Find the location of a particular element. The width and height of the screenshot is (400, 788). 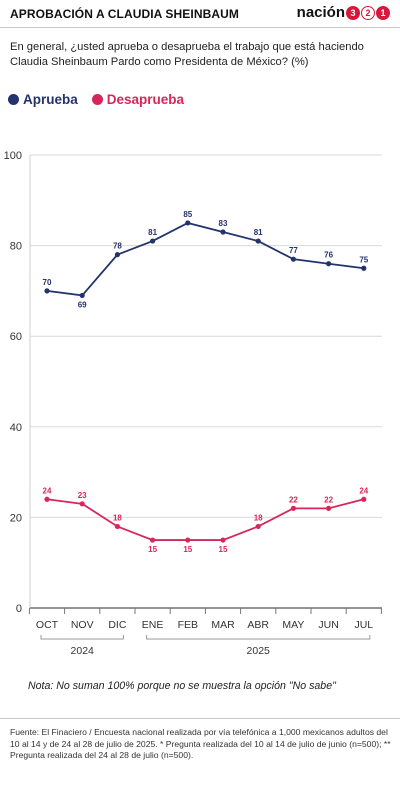

legend-dot-desaprueba is located at coordinates (97, 99).